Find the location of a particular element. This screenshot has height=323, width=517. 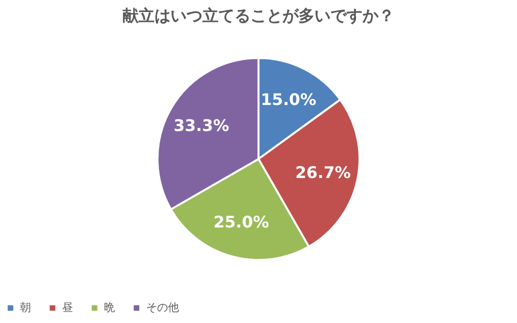

data-label: 33.3% is located at coordinates (202, 125).